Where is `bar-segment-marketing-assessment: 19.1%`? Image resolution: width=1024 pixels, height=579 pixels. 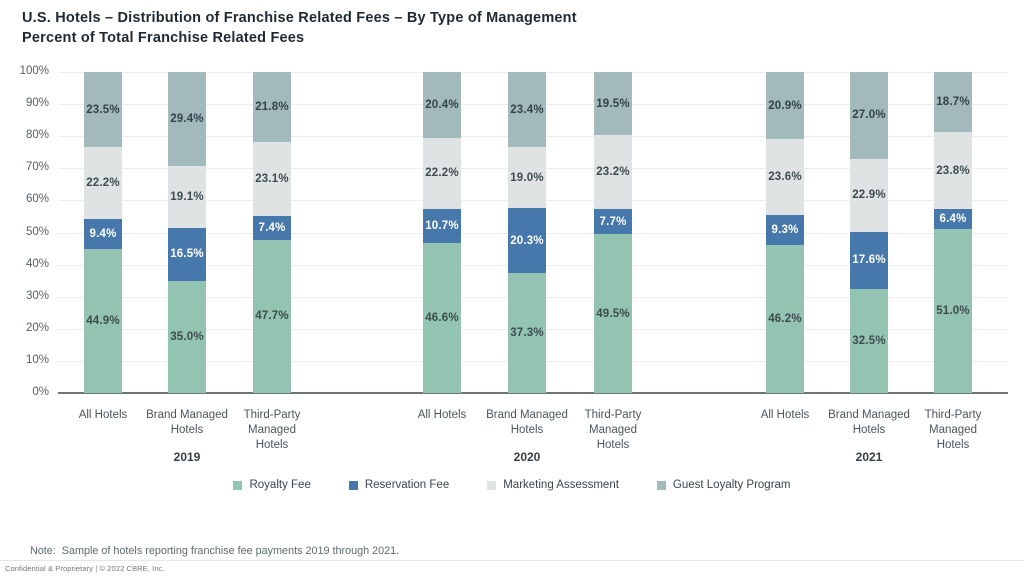
bar-segment-marketing-assessment: 19.1% is located at coordinates (187, 197).